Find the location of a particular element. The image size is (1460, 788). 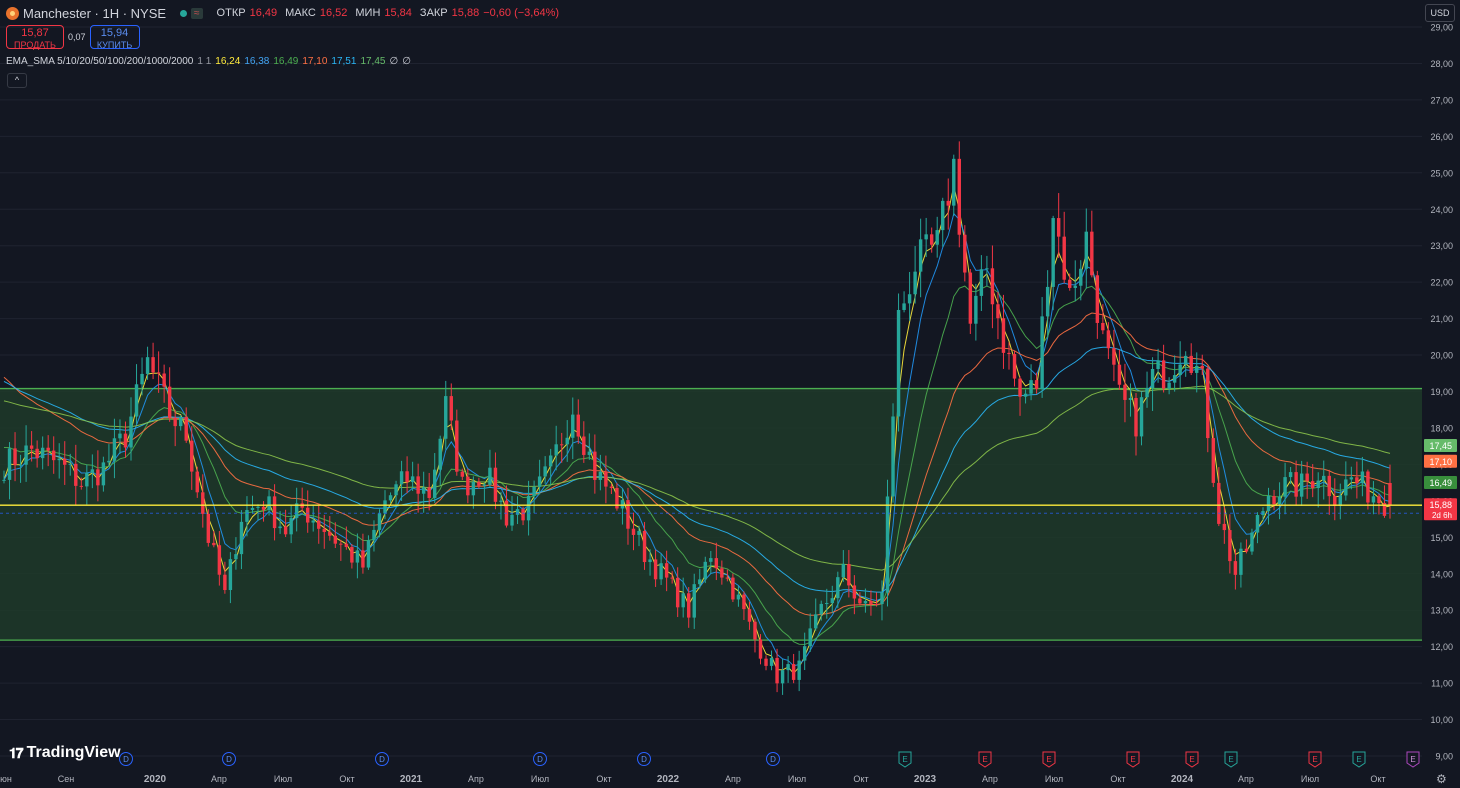

gear-icon: ⚙ is located at coordinates (1441, 779).